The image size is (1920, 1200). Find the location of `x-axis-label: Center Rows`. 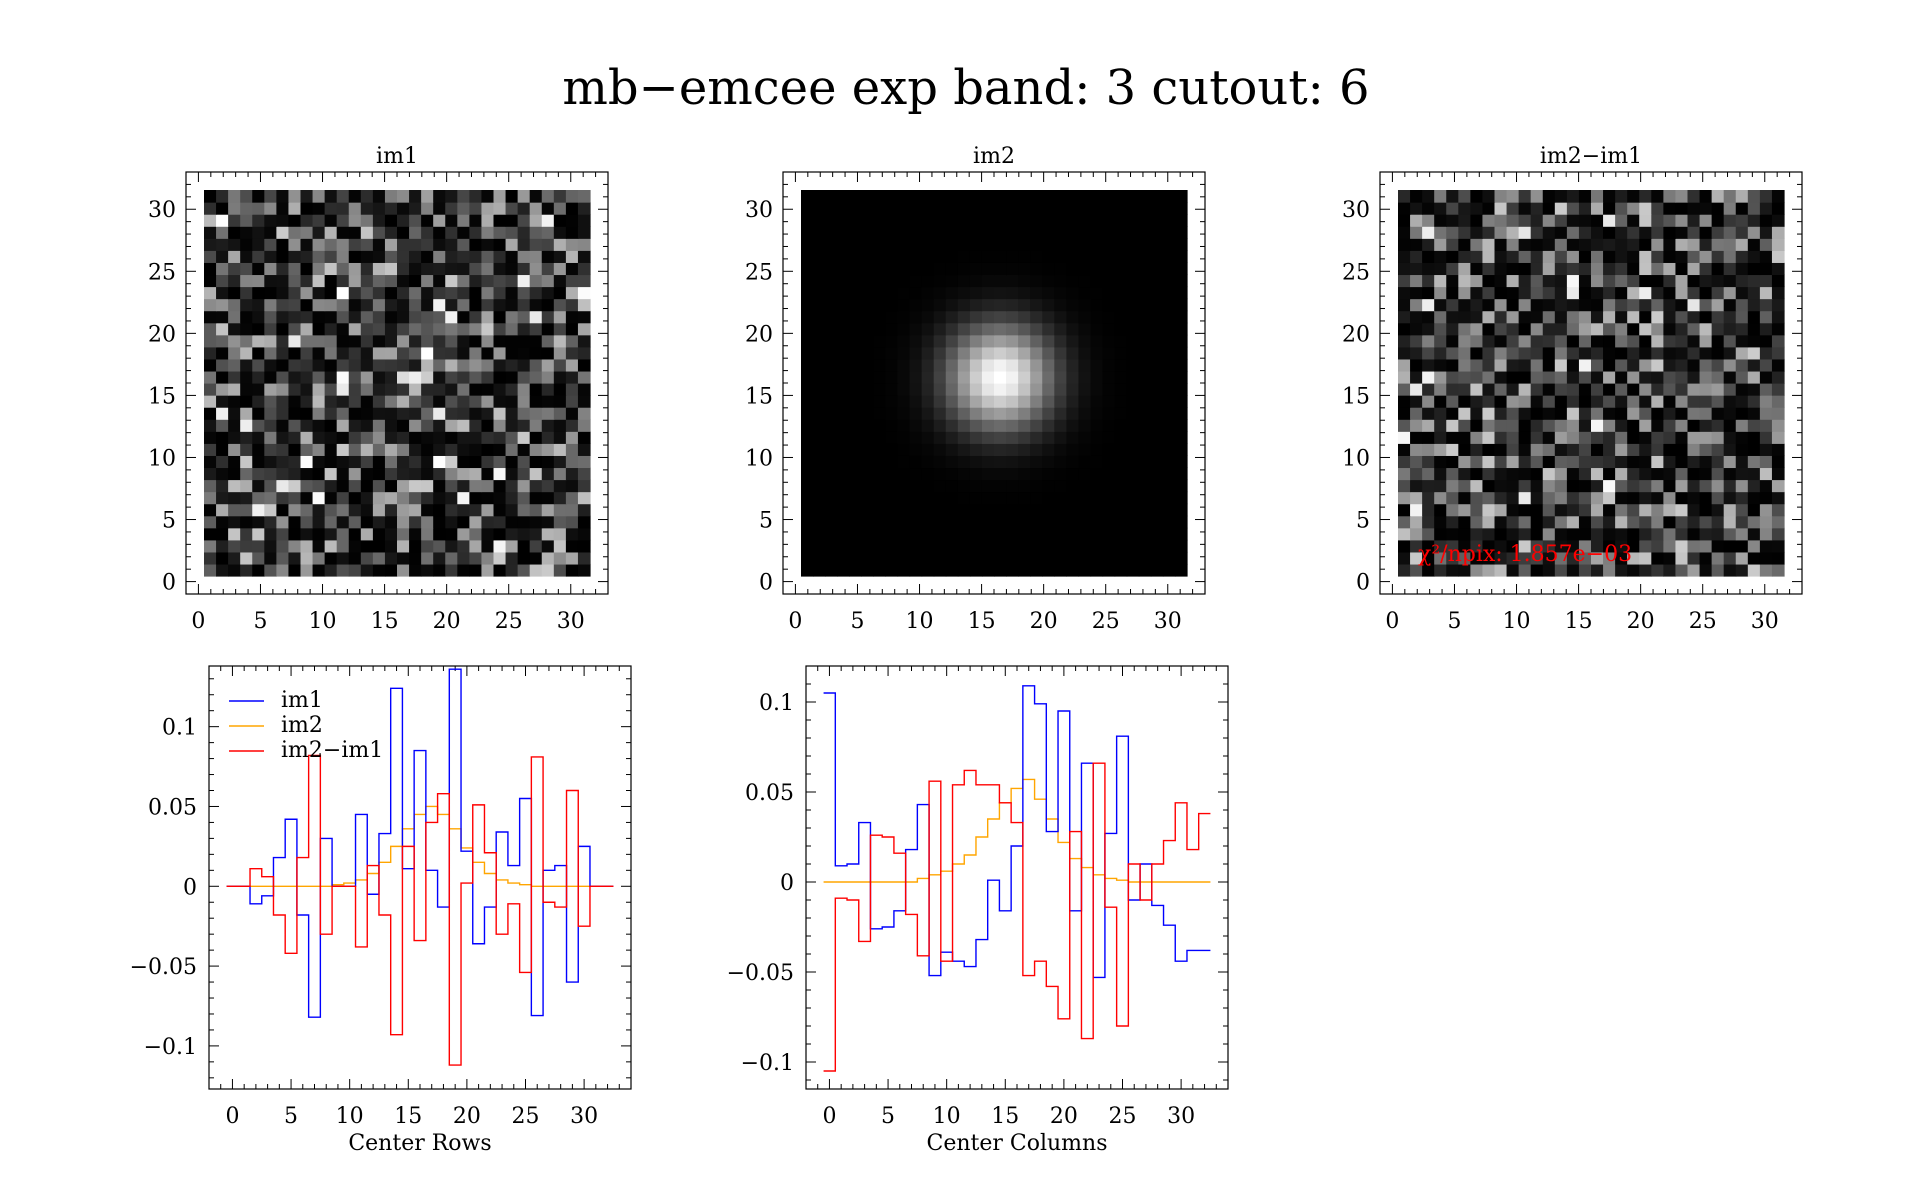

x-axis-label: Center Rows is located at coordinates (419, 1143).